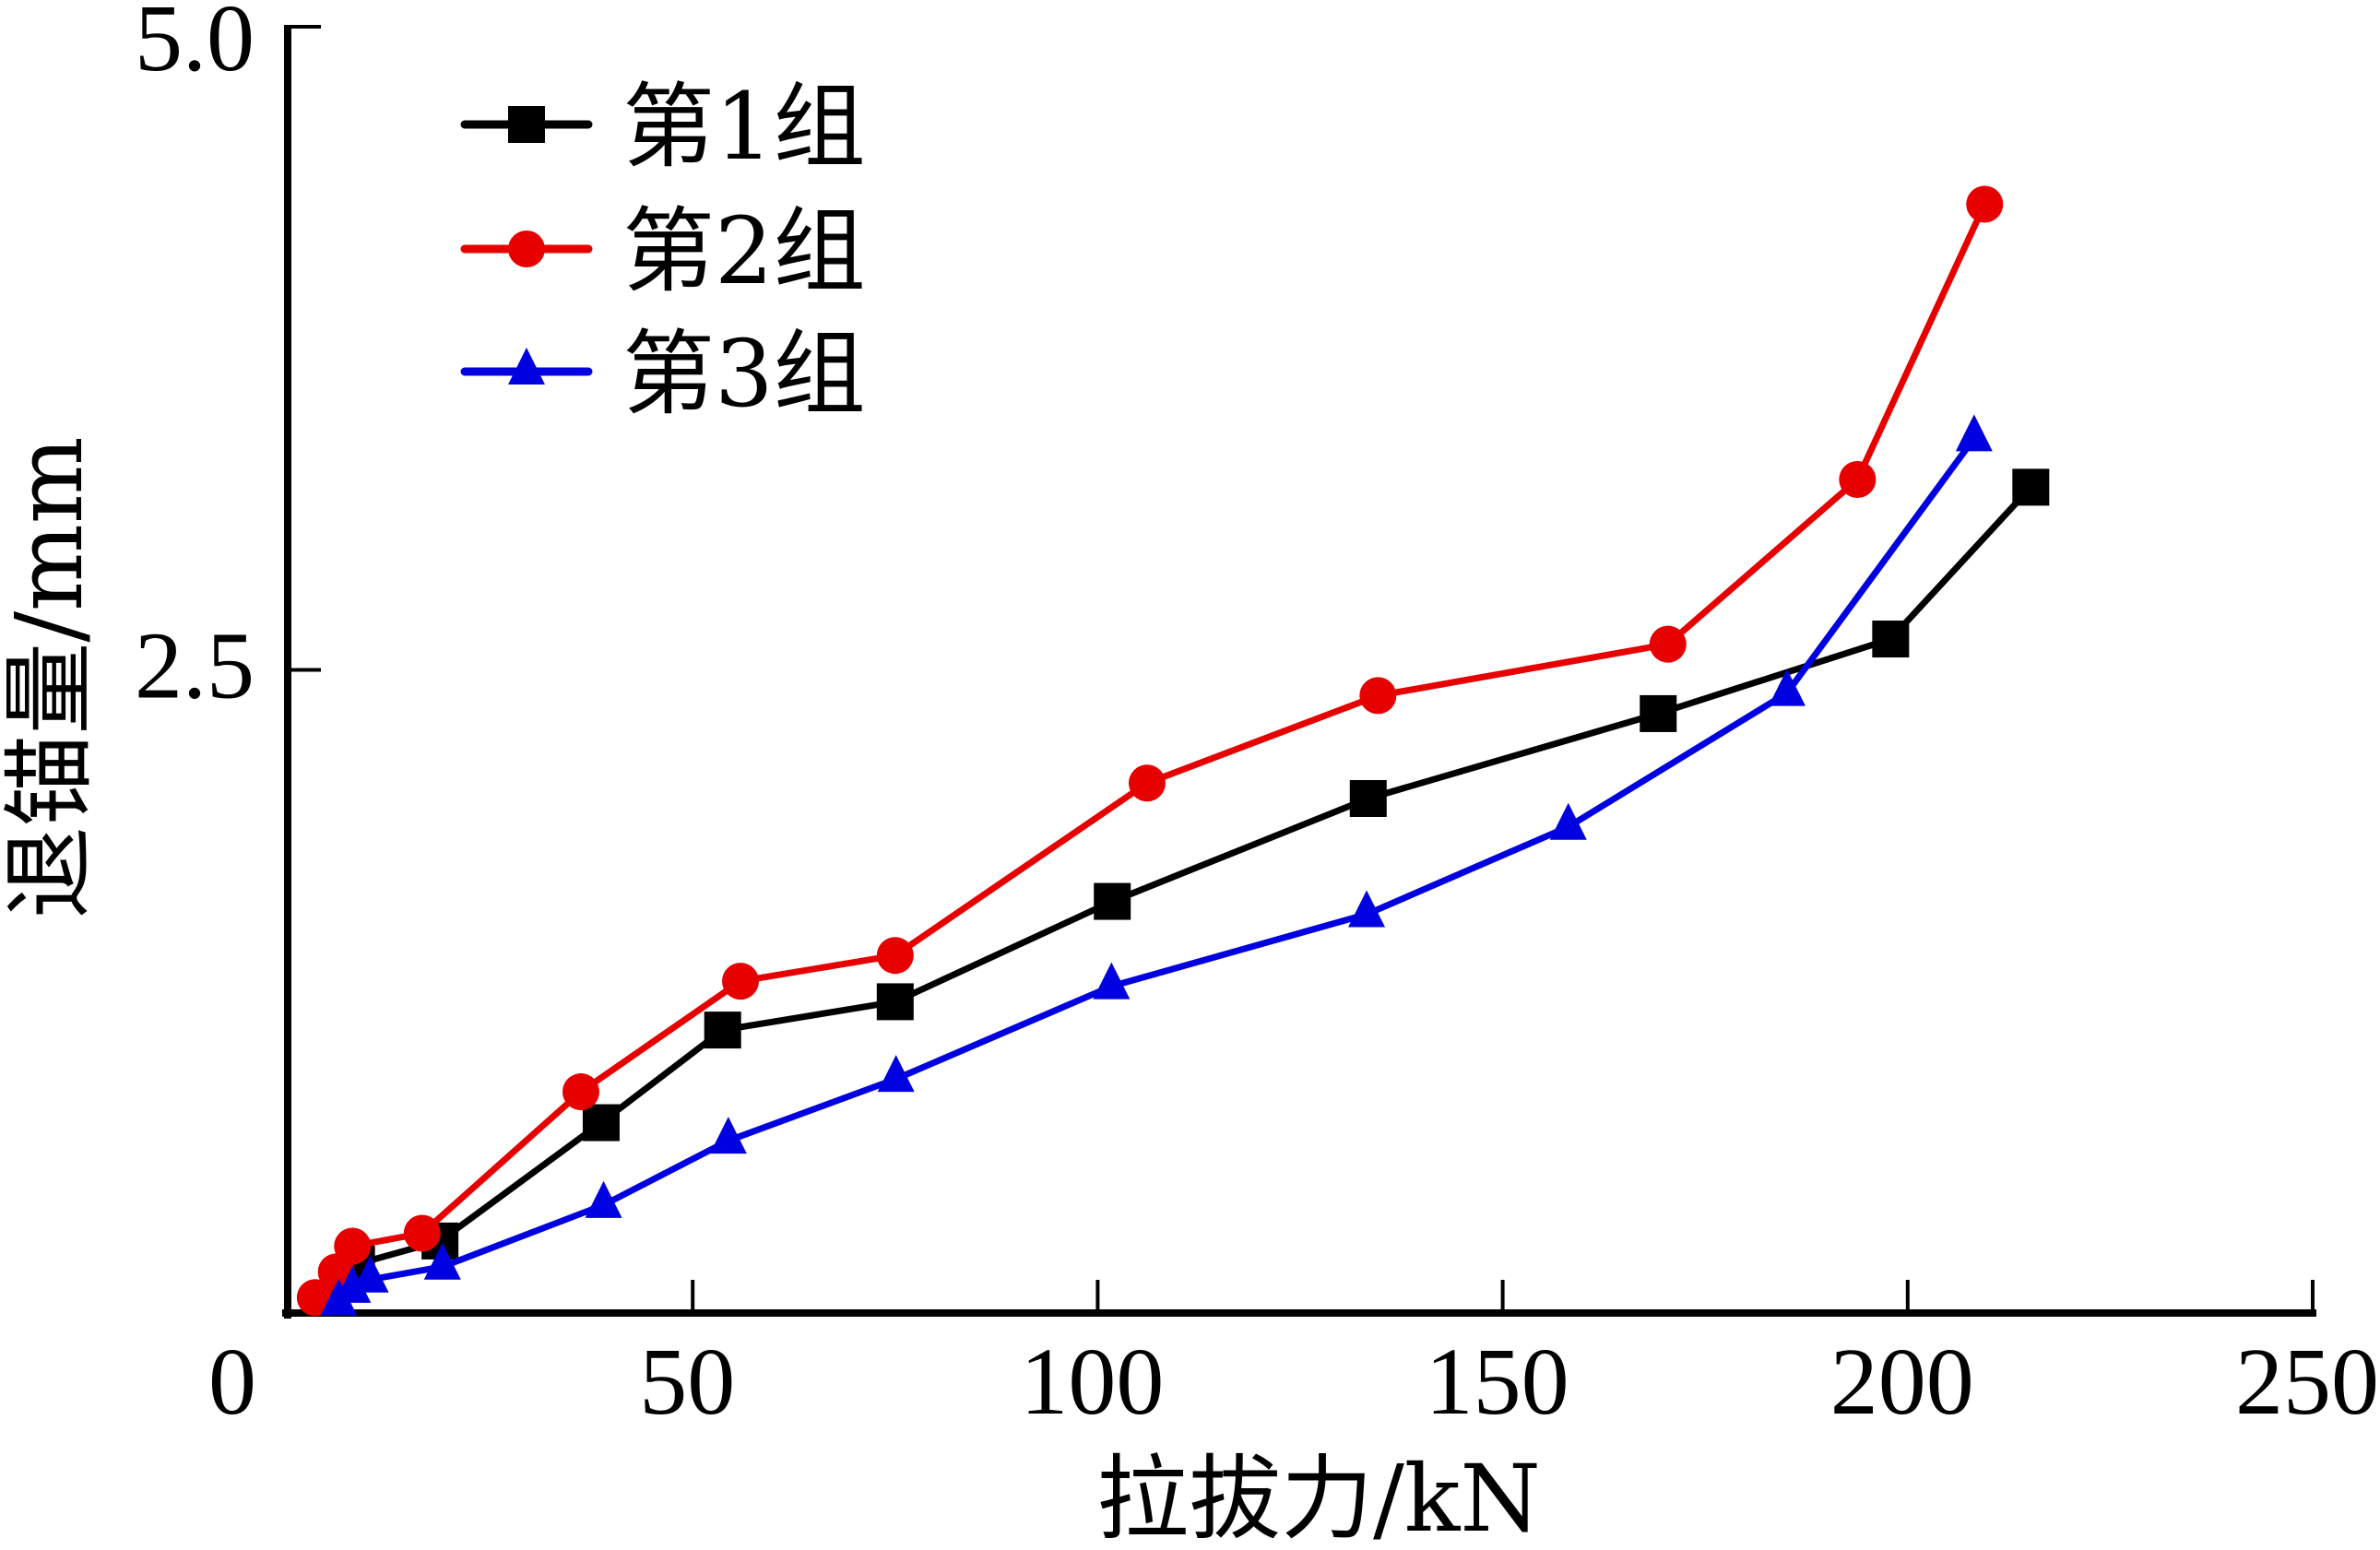 This screenshot has width=2380, height=1550. What do you see at coordinates (744, 127) in the screenshot?
I see `legend-label: 第1组` at bounding box center [744, 127].